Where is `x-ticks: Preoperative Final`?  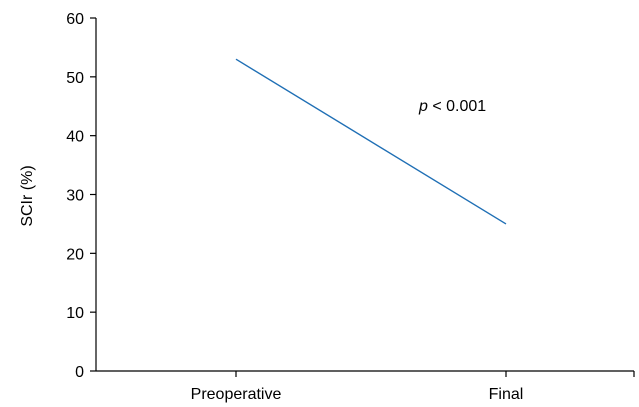 x-ticks: Preoperative Final is located at coordinates (413, 387).